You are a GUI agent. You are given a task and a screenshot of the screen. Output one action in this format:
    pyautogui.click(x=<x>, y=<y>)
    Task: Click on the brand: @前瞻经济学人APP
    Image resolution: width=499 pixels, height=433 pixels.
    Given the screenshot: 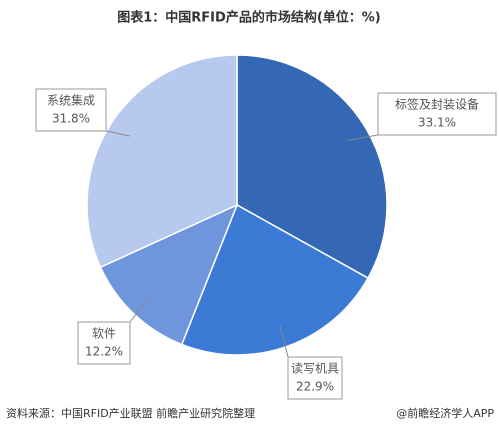 What is the action you would take?
    pyautogui.click(x=445, y=413)
    